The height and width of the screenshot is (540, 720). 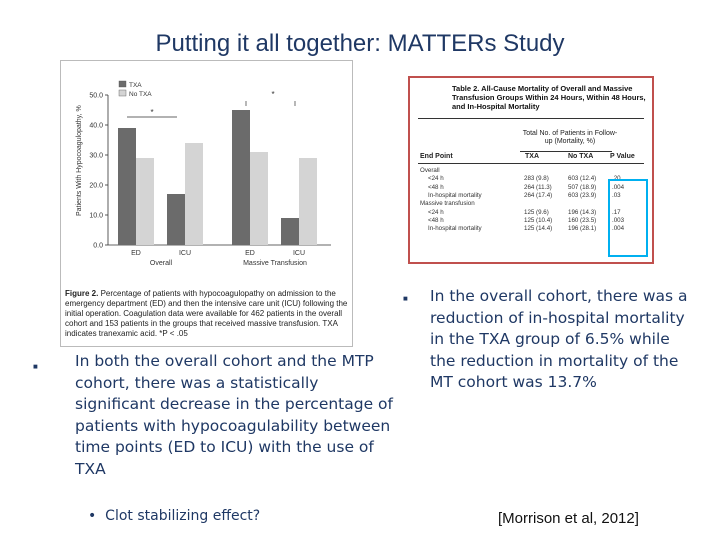 I want to click on table-section-label: Overall, so click(x=533, y=170).